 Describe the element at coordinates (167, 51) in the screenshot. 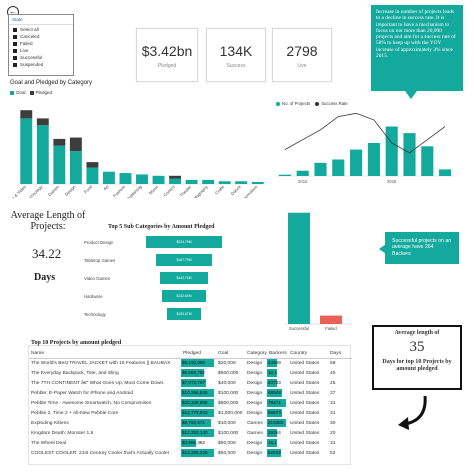

I see `kpi-value: $3.42bn` at that location.